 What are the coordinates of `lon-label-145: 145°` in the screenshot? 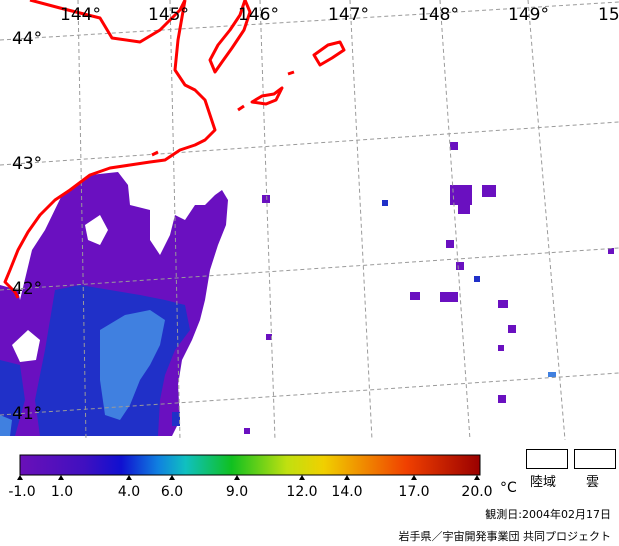 It's located at (168, 15).